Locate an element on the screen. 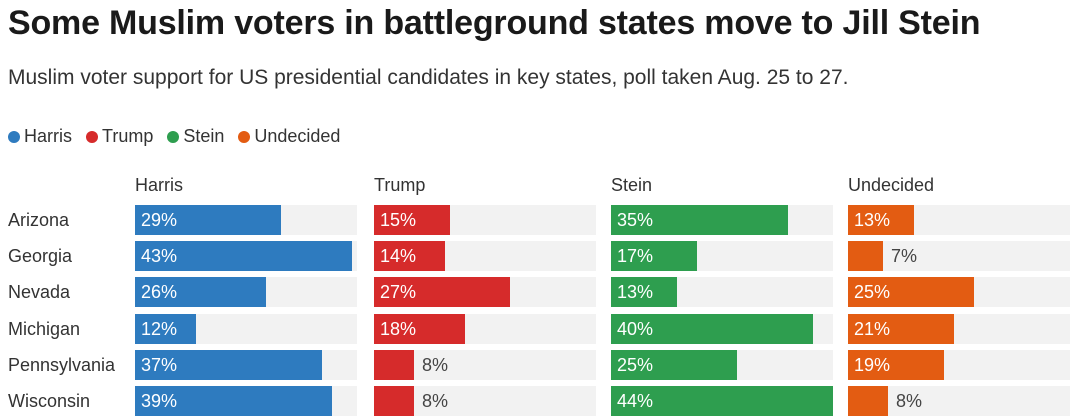 The height and width of the screenshot is (417, 1075). state-label-georgia: Georgia is located at coordinates (40, 256).